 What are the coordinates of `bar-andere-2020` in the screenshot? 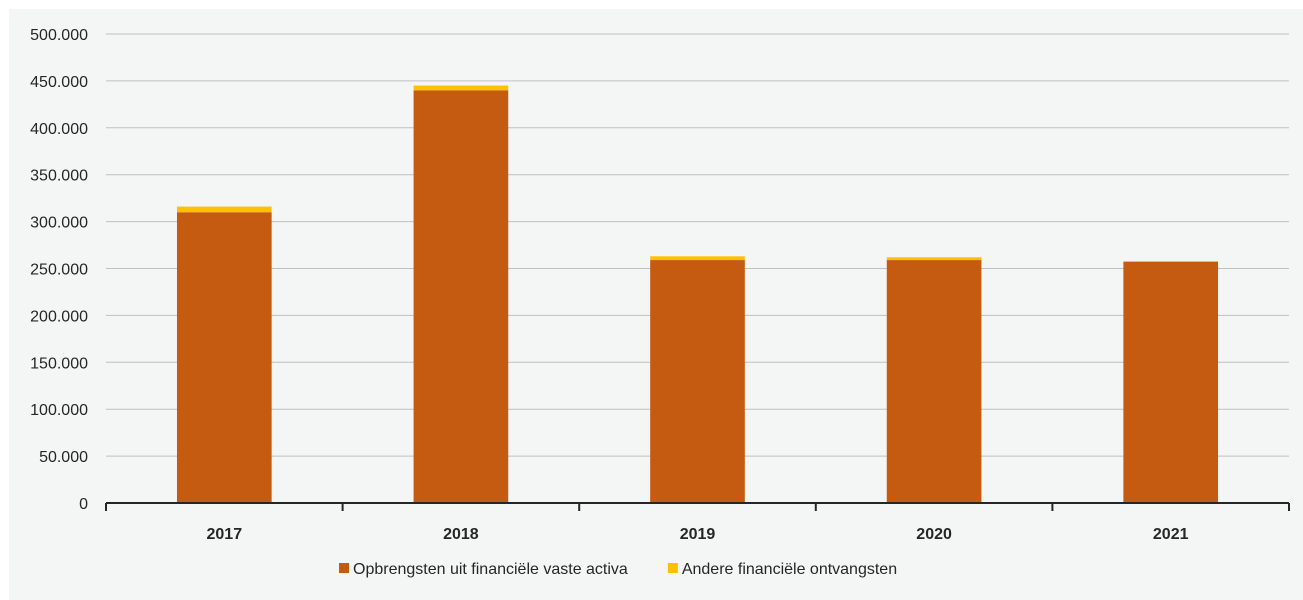 It's located at (934, 259).